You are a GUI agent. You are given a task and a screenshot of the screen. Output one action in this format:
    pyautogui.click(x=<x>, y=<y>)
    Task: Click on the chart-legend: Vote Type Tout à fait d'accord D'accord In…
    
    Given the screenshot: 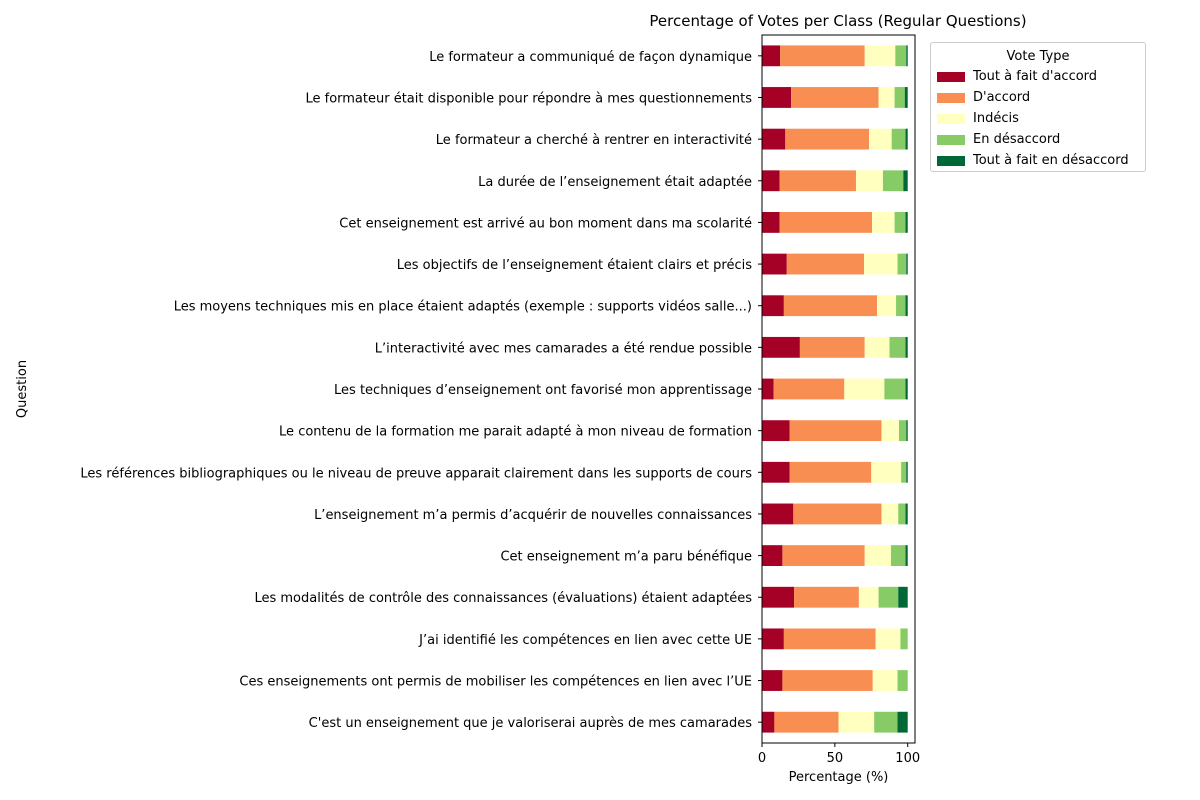 What is the action you would take?
    pyautogui.click(x=1038, y=107)
    